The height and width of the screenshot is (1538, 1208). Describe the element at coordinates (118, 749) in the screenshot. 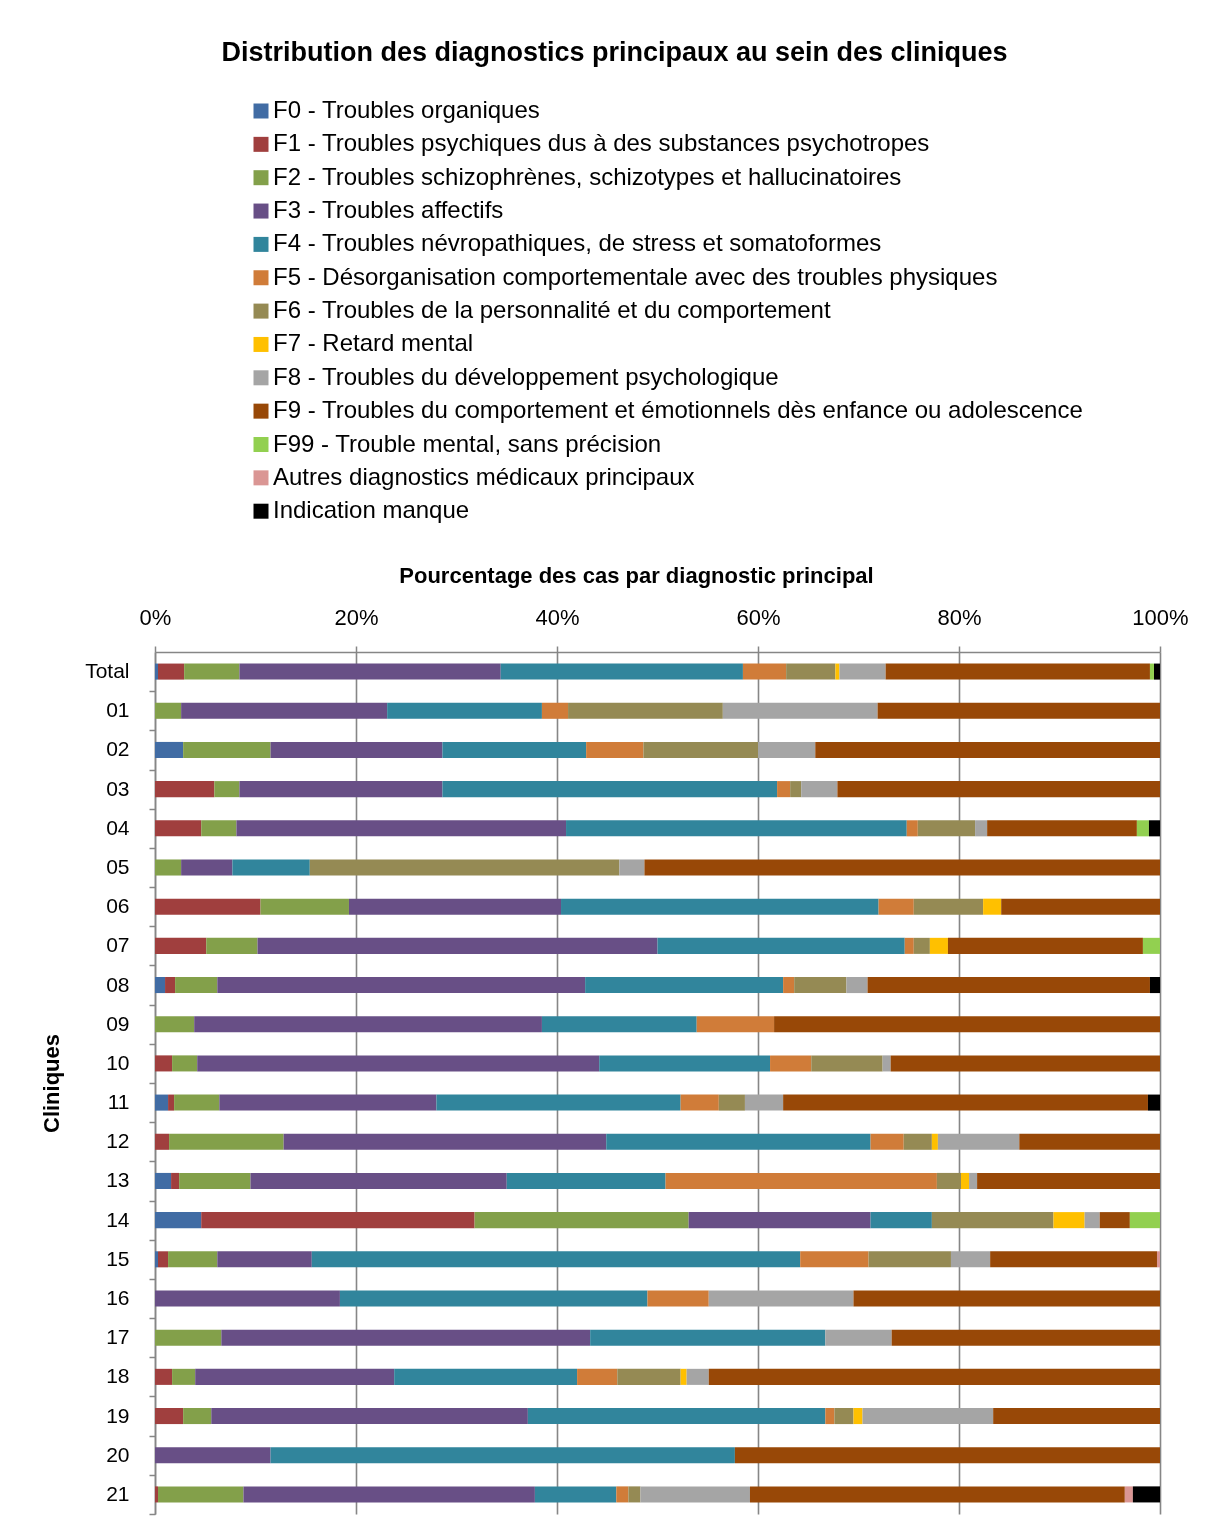

I see `y-tick-label: 02` at that location.